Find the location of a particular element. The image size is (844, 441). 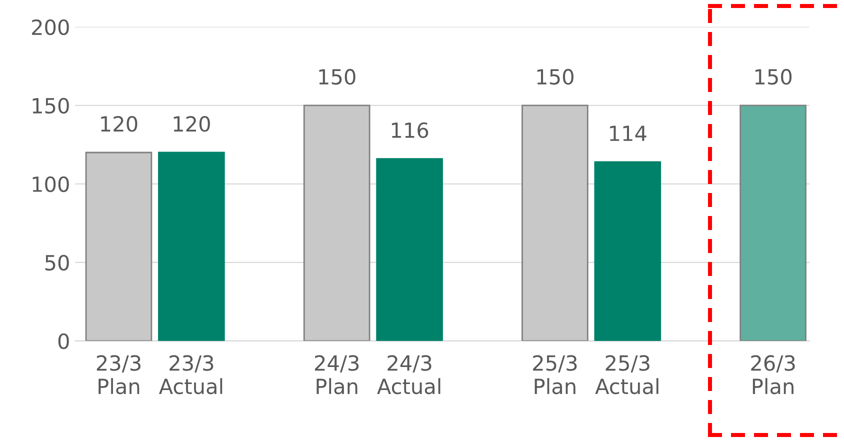

y-tick-label: 50 is located at coordinates (57, 262).